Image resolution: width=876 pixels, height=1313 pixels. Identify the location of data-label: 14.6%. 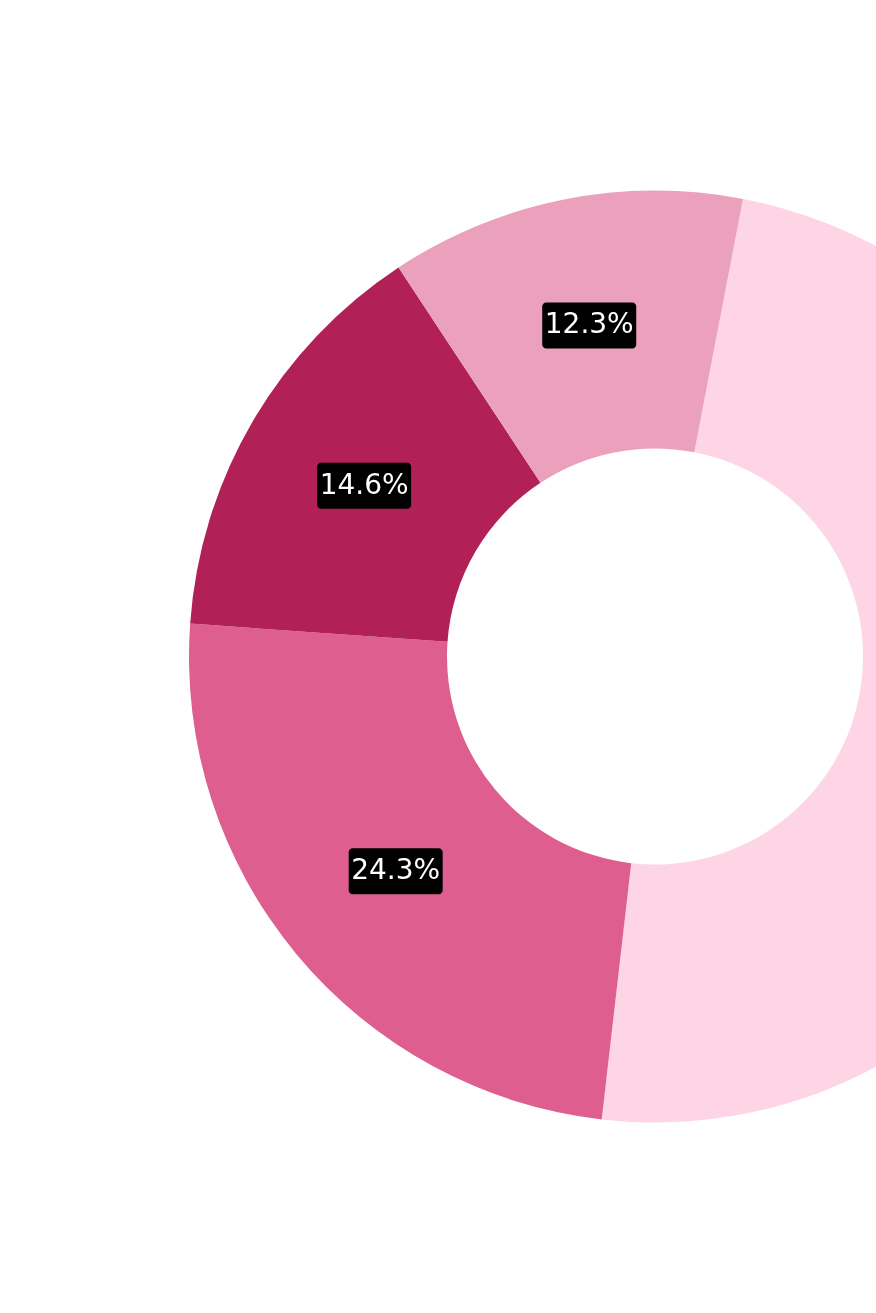
(364, 484).